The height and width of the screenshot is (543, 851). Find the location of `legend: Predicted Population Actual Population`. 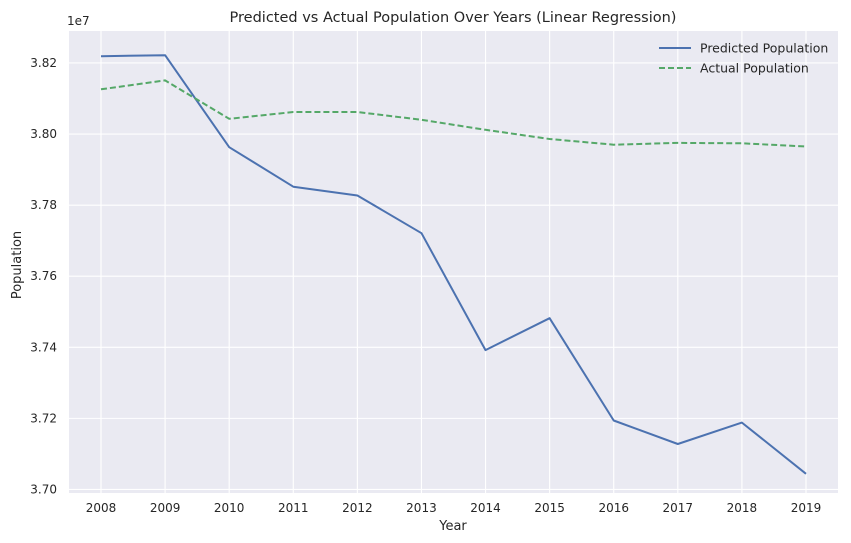

legend: Predicted Population Actual Population is located at coordinates (743, 58).